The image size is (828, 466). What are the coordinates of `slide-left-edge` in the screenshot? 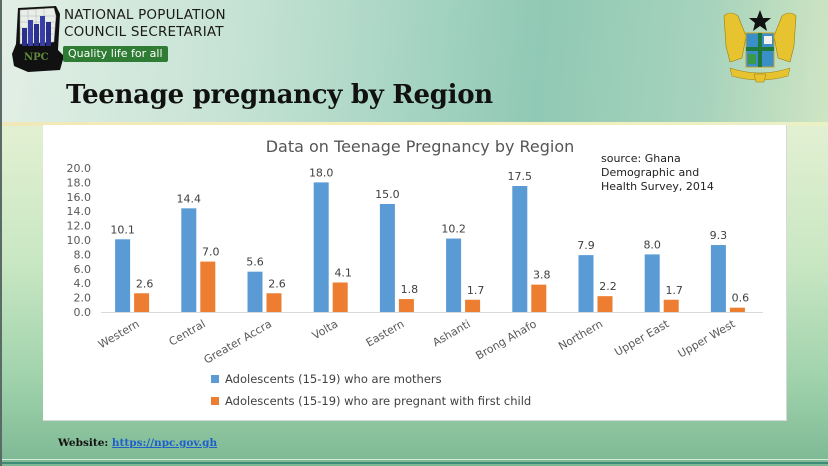 It's located at (1, 233).